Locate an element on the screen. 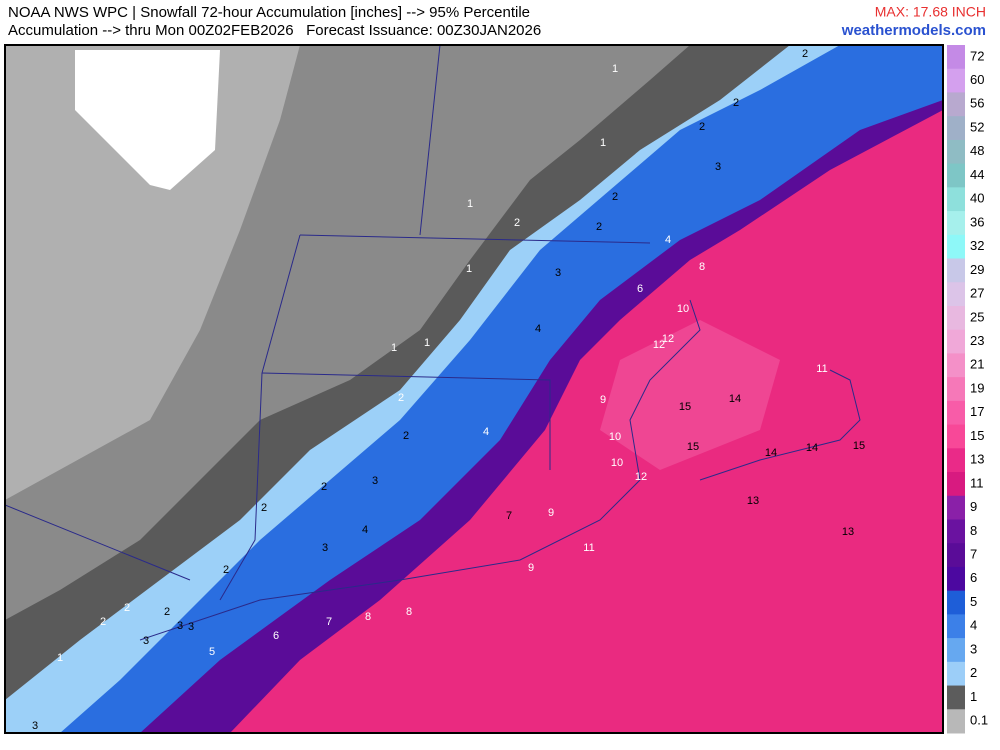  colorbar-label: 72 is located at coordinates (977, 55).